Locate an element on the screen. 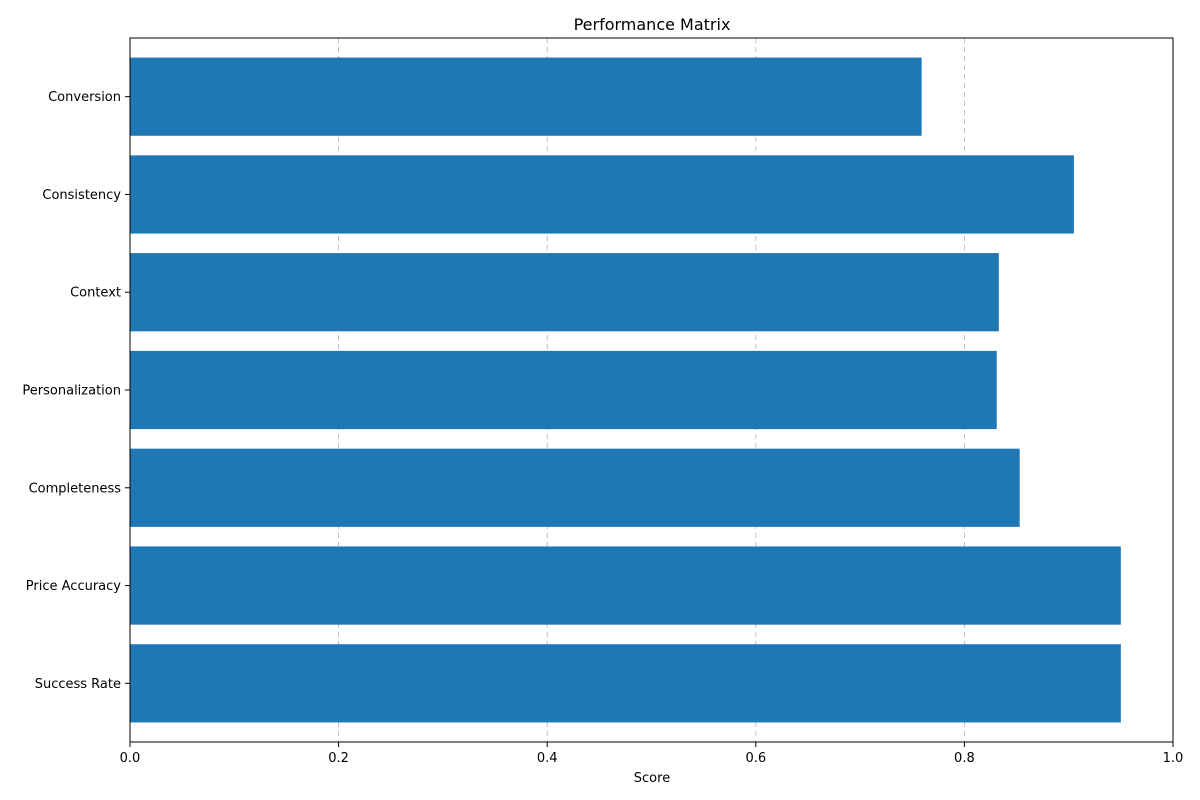  x-tick-label: 0.0 is located at coordinates (130, 758).